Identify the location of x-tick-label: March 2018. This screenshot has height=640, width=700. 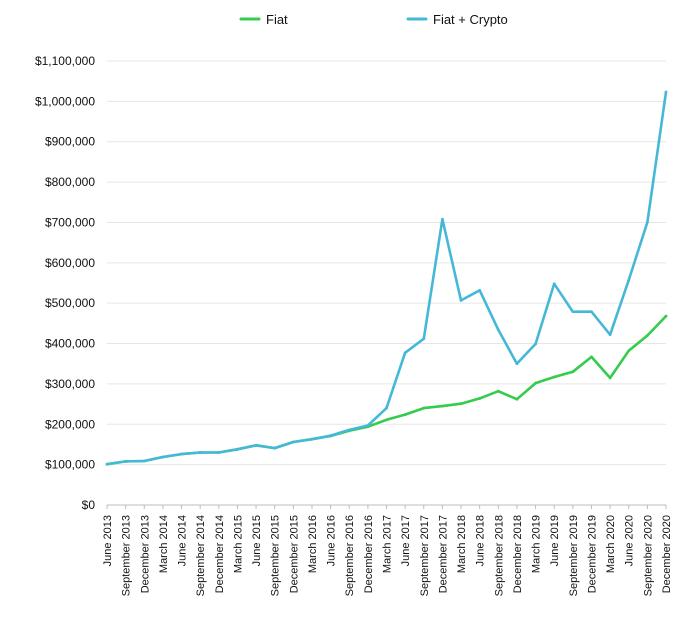
(462, 544).